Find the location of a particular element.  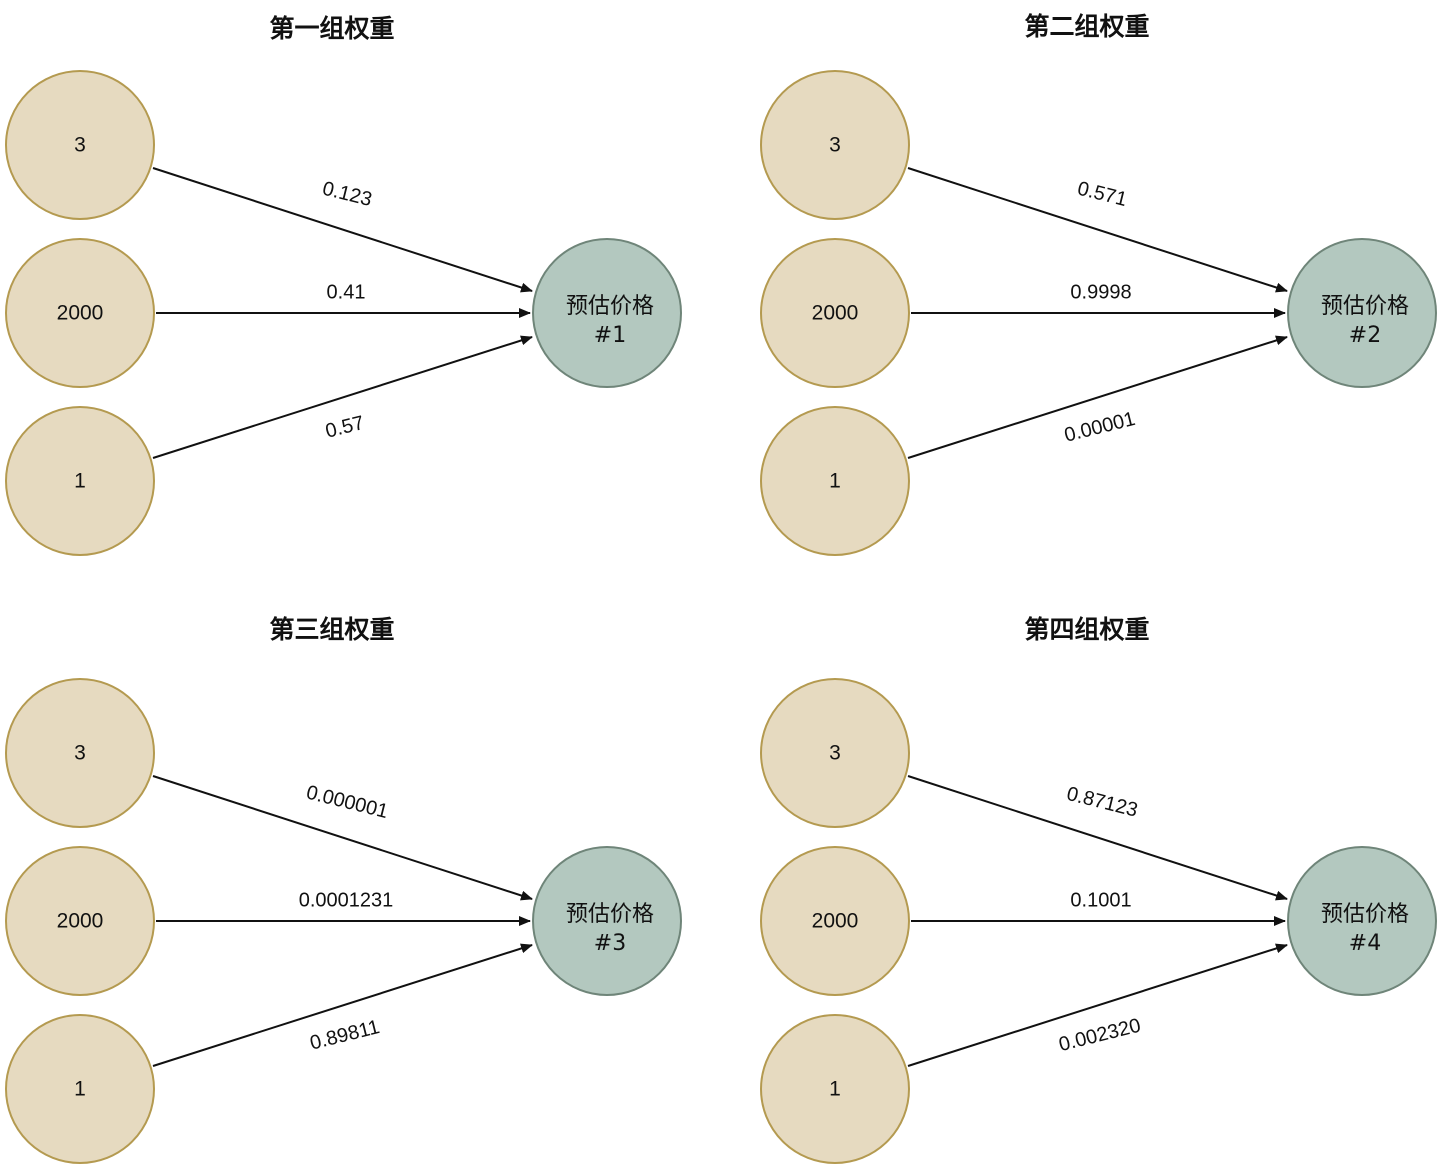

panel-title: 第四组权重 is located at coordinates (1086, 629).